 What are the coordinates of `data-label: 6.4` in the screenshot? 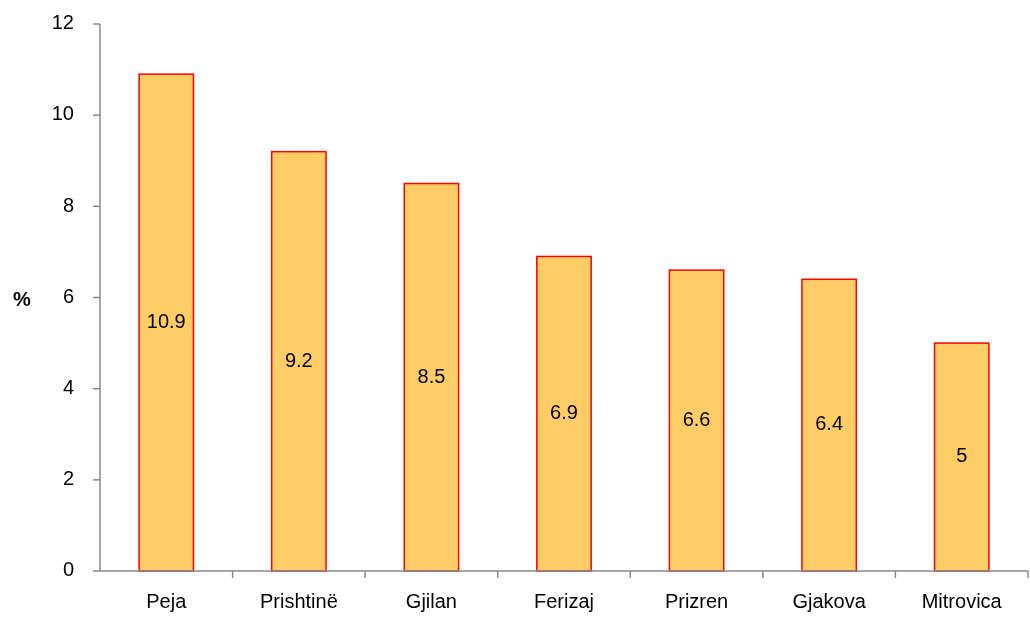 It's located at (829, 423).